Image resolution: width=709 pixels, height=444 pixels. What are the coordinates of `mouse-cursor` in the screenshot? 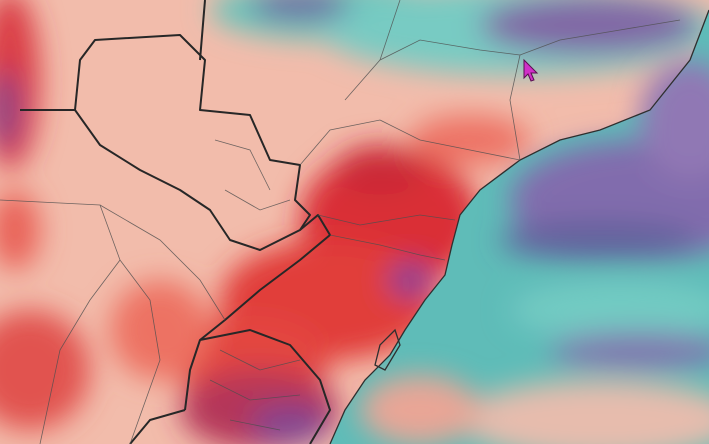 It's located at (531, 70).